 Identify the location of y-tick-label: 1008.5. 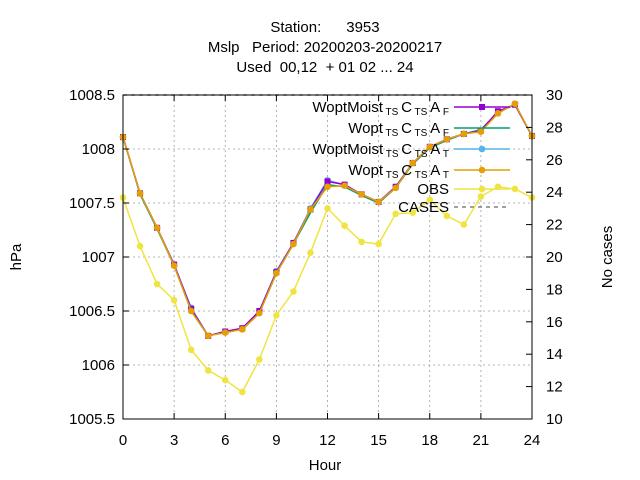
(92, 95).